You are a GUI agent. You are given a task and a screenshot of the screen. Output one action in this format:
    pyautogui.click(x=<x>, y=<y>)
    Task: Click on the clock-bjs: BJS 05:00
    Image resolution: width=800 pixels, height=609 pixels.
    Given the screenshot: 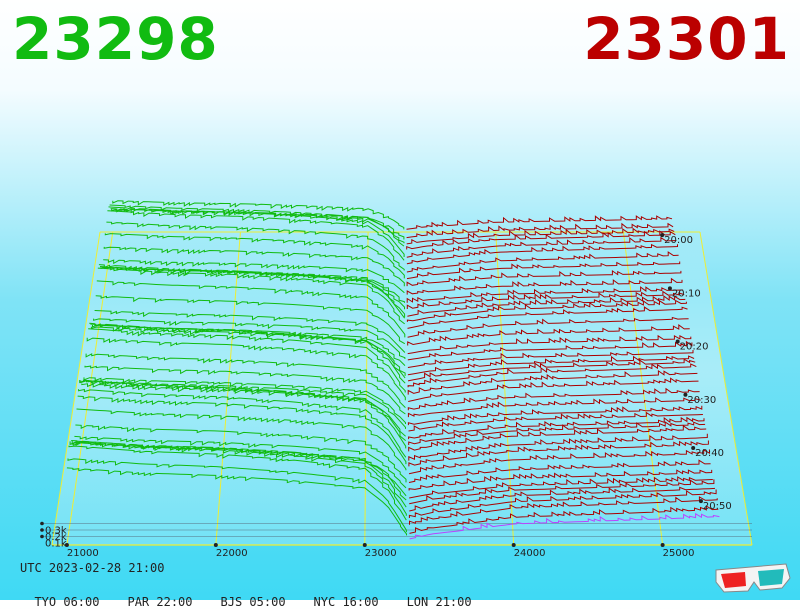 What is the action you would take?
    pyautogui.click(x=253, y=602)
    